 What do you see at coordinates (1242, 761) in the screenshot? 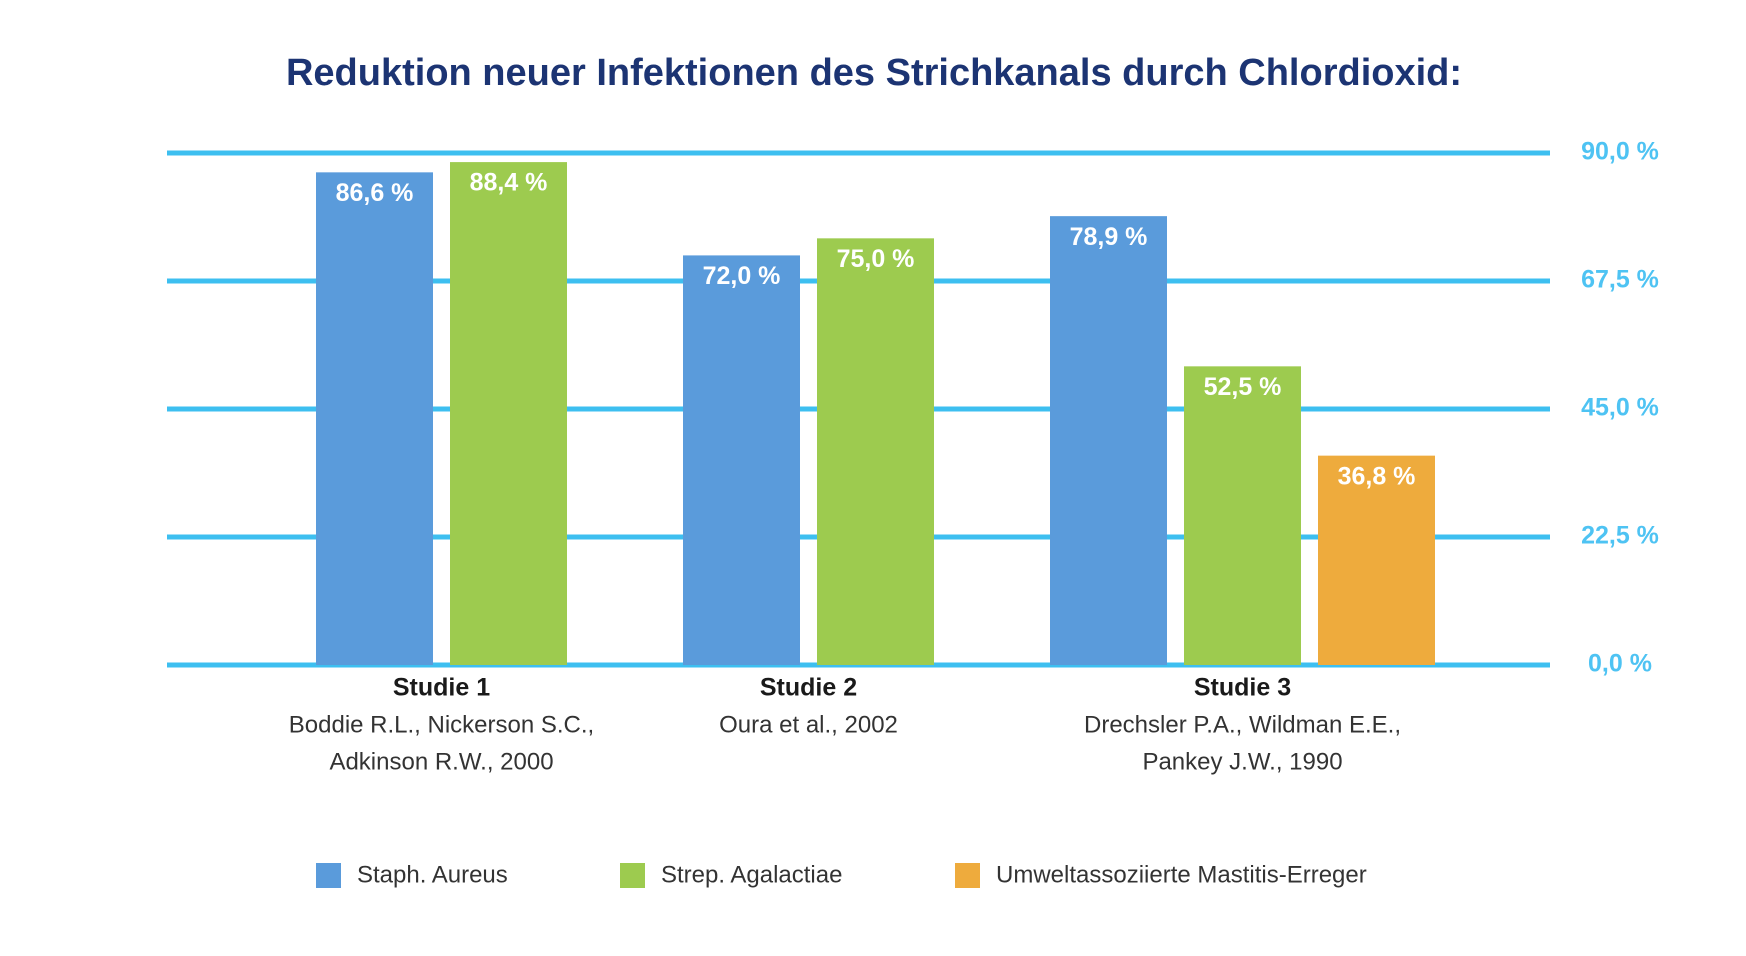
I see `category-note: Pankey J.W., 1990` at bounding box center [1242, 761].